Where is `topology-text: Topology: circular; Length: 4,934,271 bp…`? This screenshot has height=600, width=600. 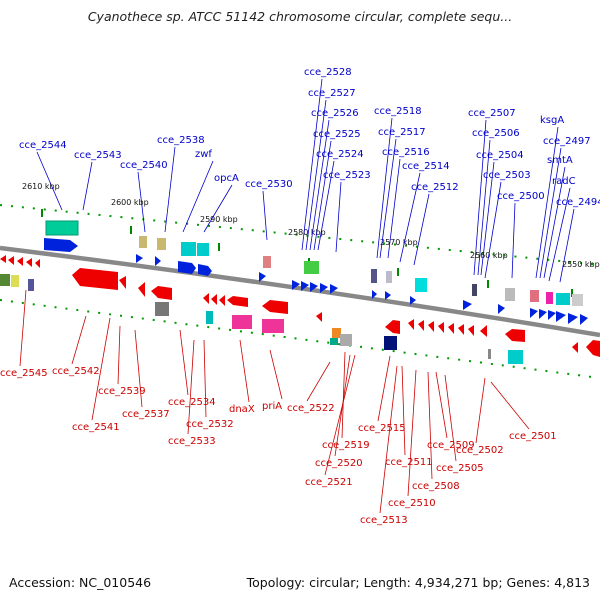
topology-text: Topology: circular; Length: 4,934,271 bp… is located at coordinates (418, 582).